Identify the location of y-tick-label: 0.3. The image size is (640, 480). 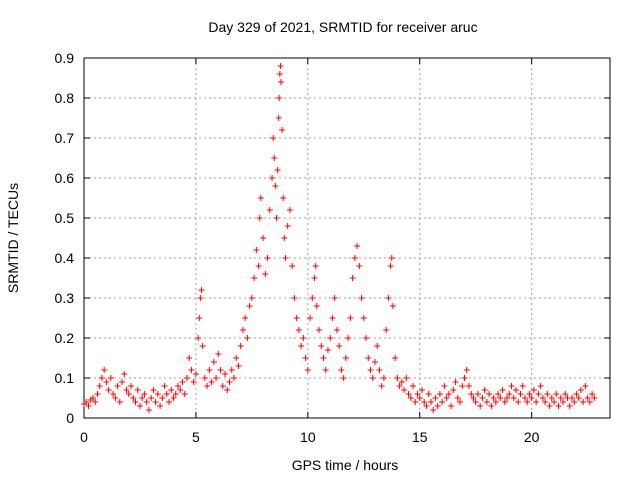
(65, 298).